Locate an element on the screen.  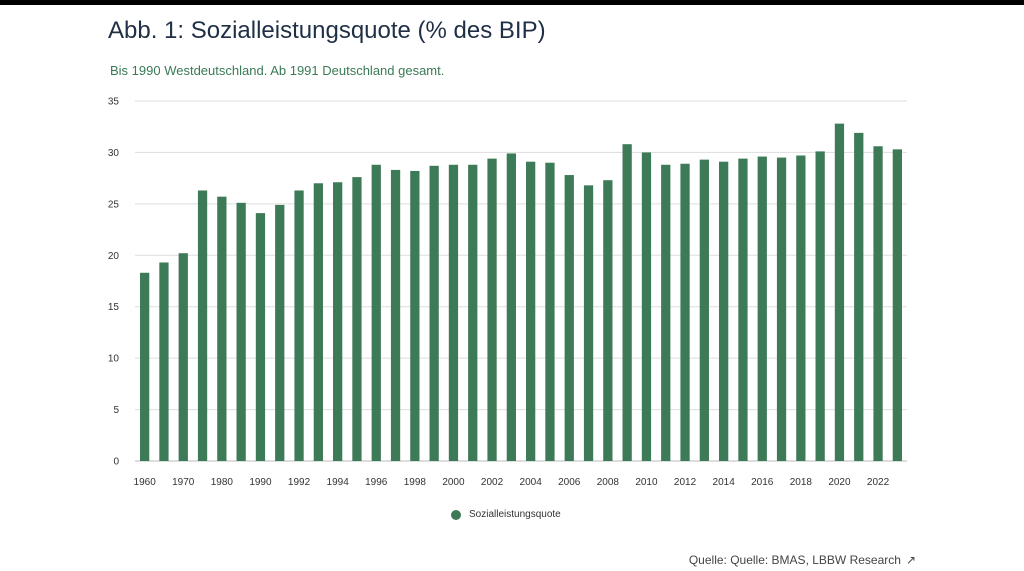
top-border is located at coordinates (512, 2).